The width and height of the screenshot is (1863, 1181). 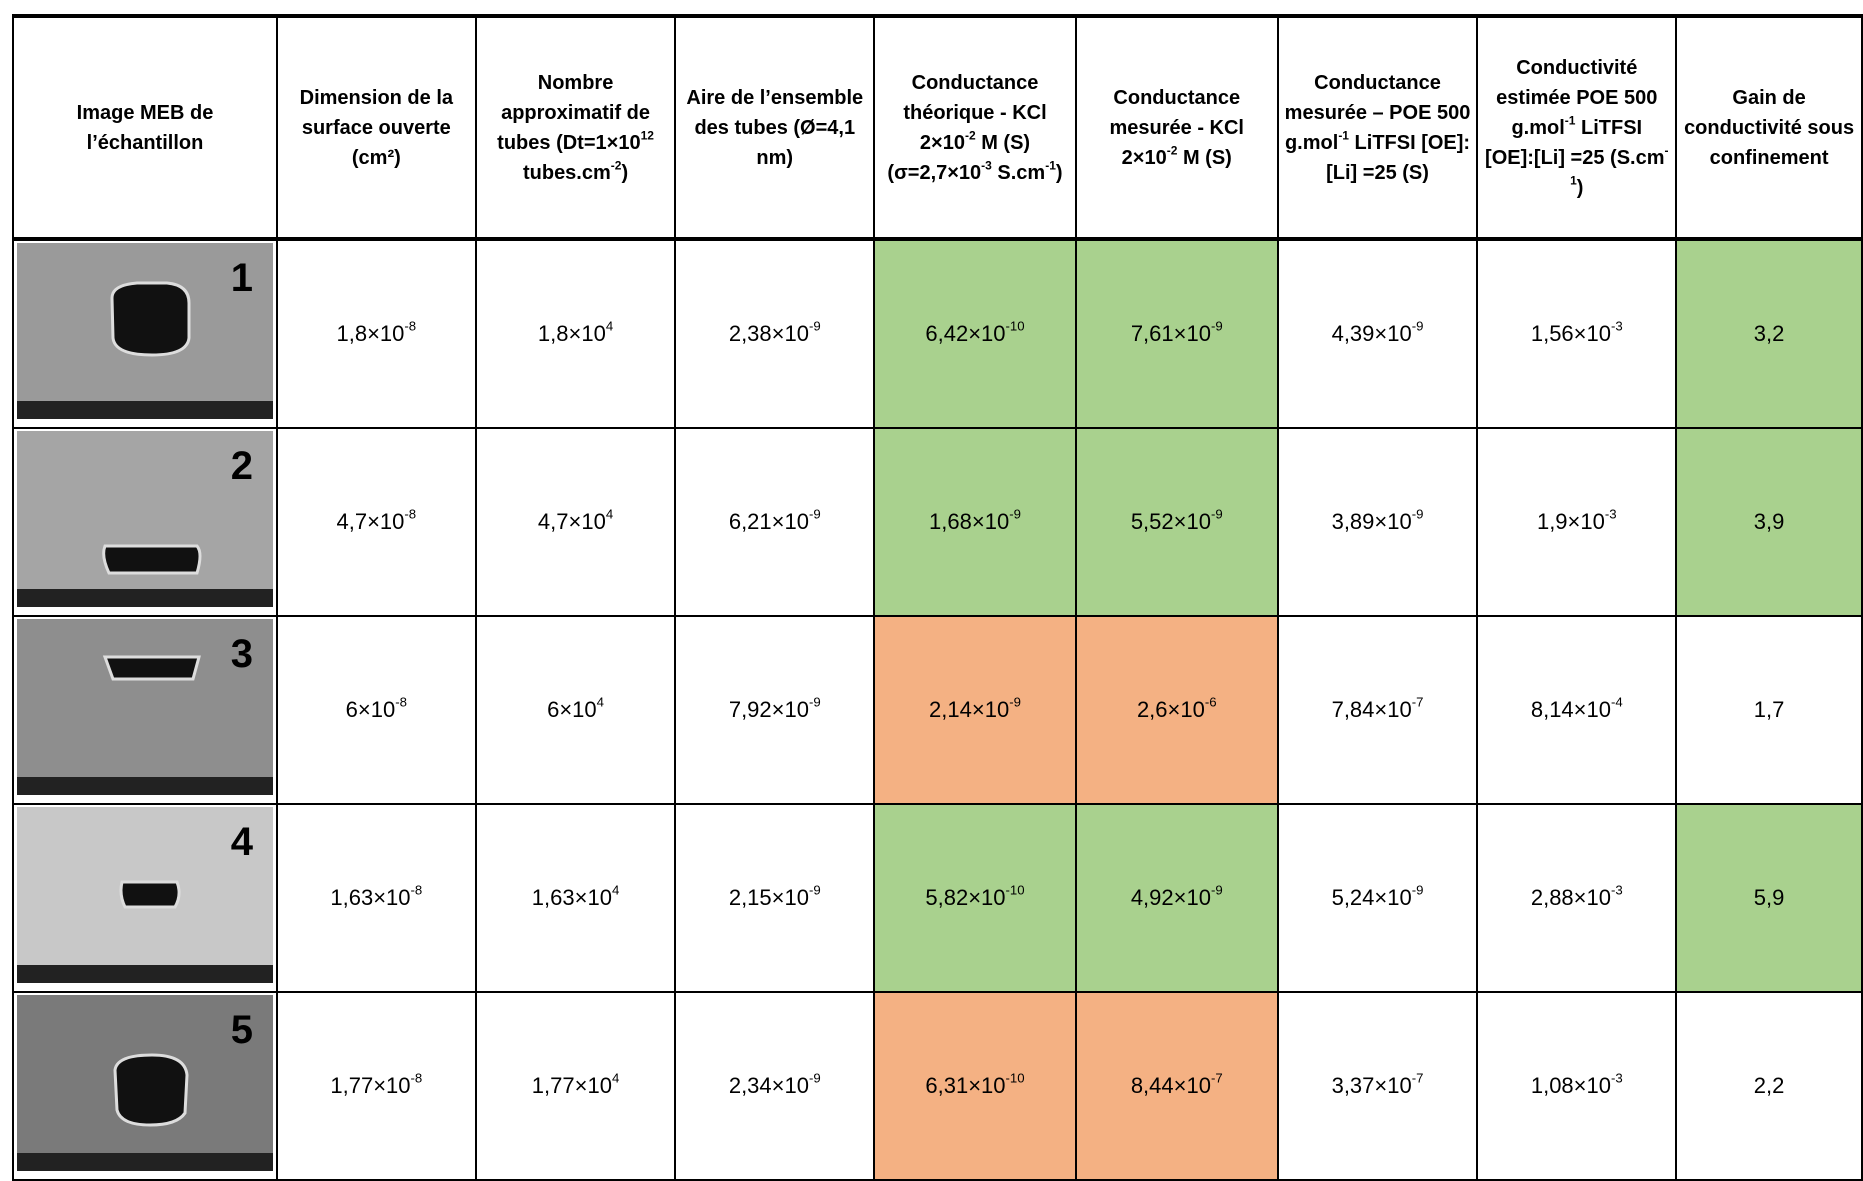 I want to click on text-run: 7,61×10, so click(x=1170, y=333).